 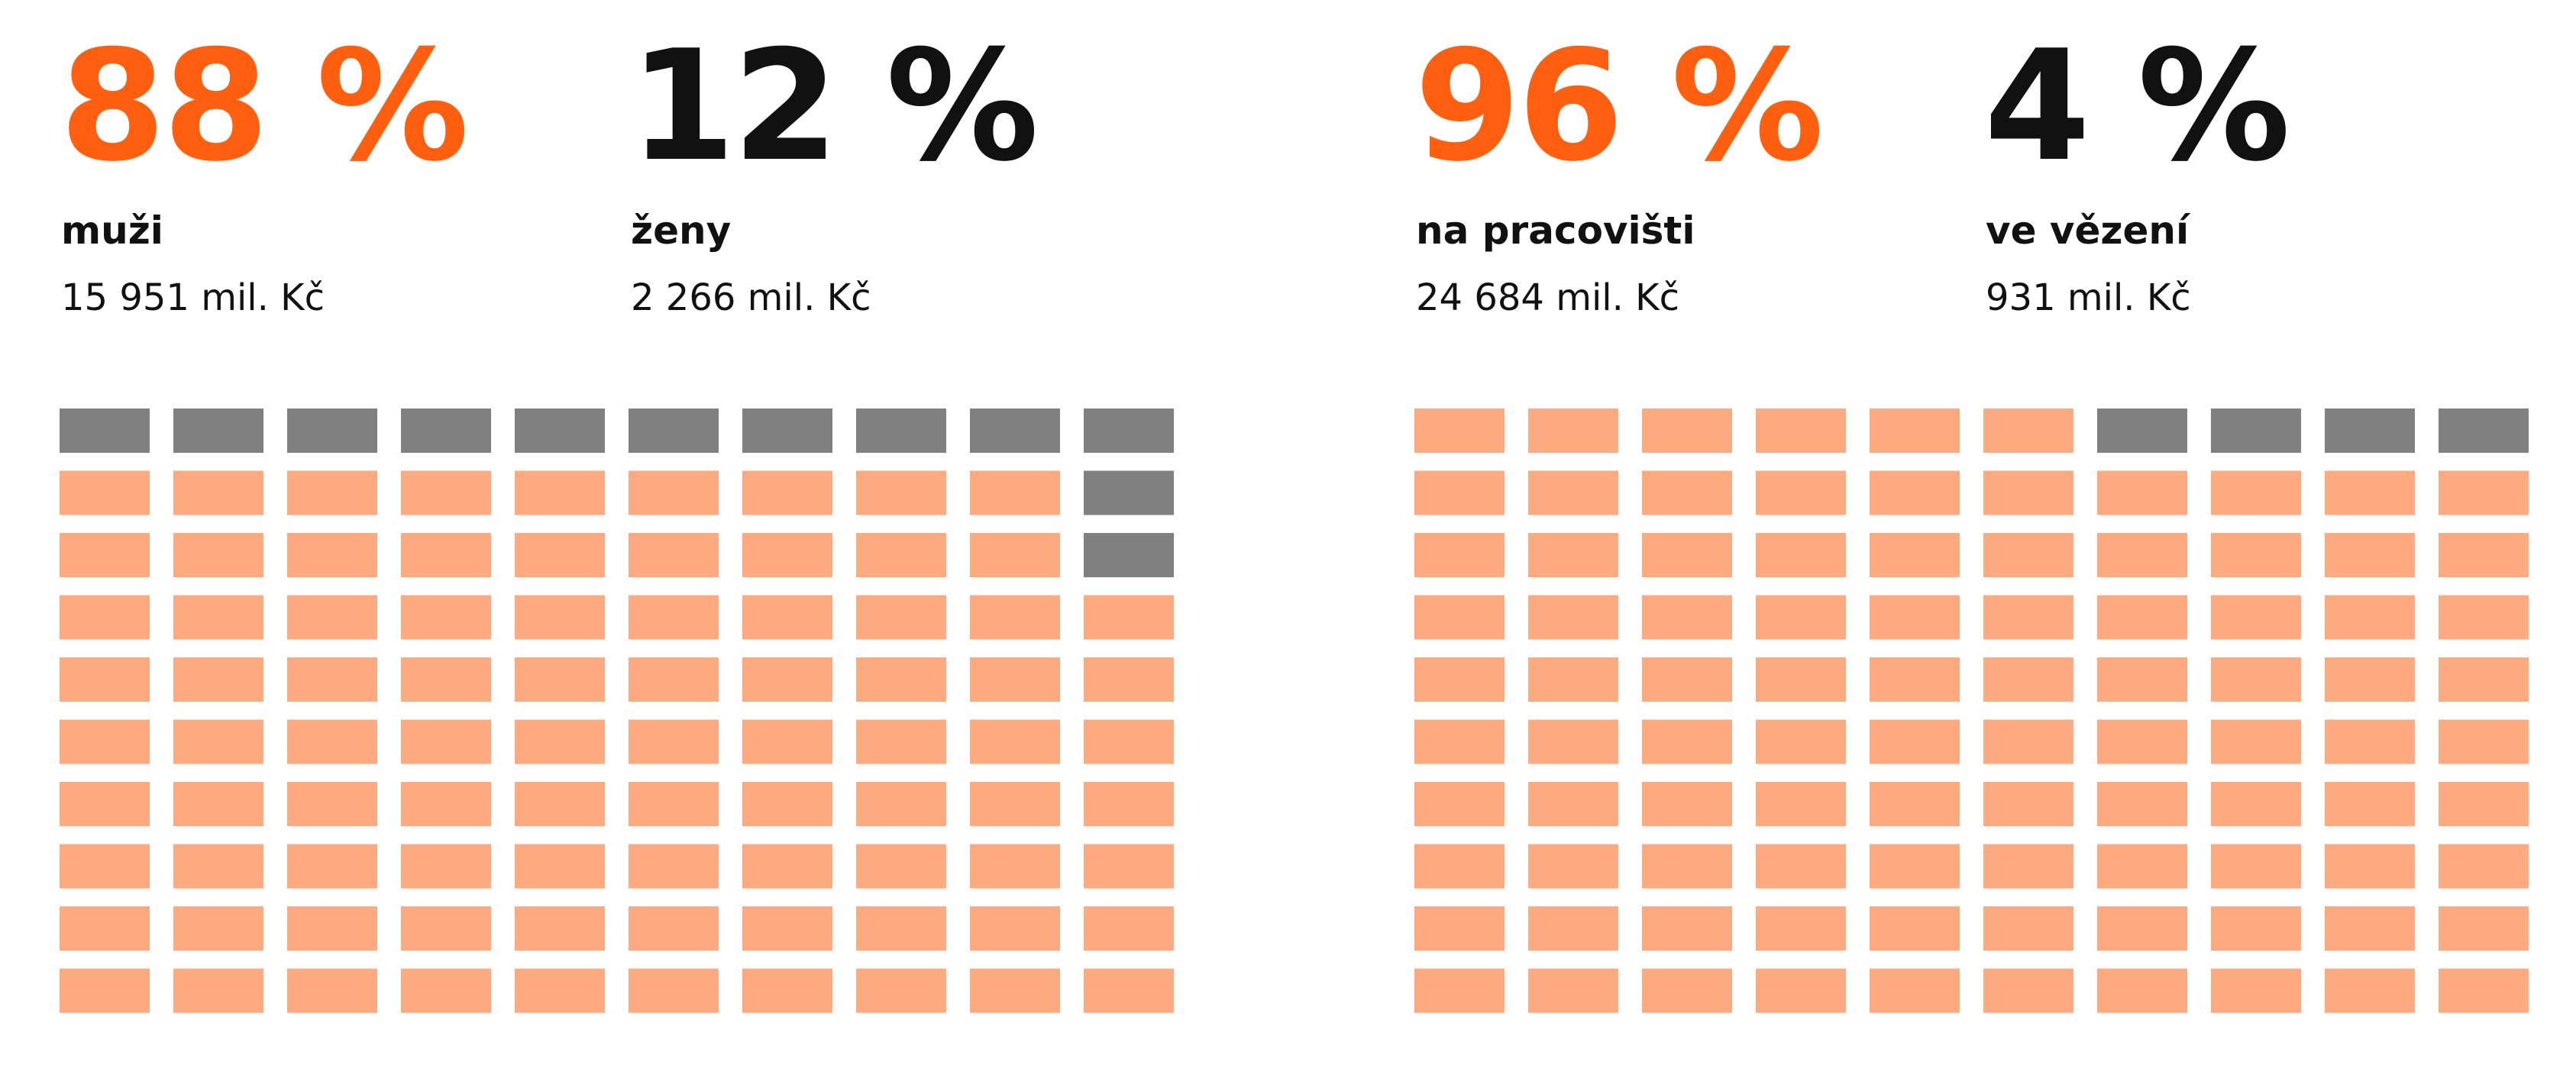 I want to click on label-men: muži, so click(x=112, y=230).